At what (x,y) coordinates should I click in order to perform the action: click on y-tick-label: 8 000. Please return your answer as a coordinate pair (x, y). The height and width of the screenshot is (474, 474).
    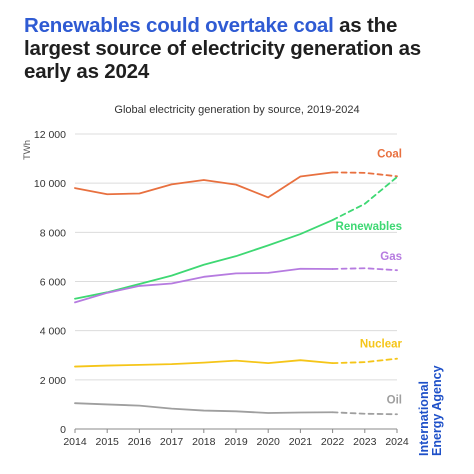
    Looking at the image, I should click on (53, 233).